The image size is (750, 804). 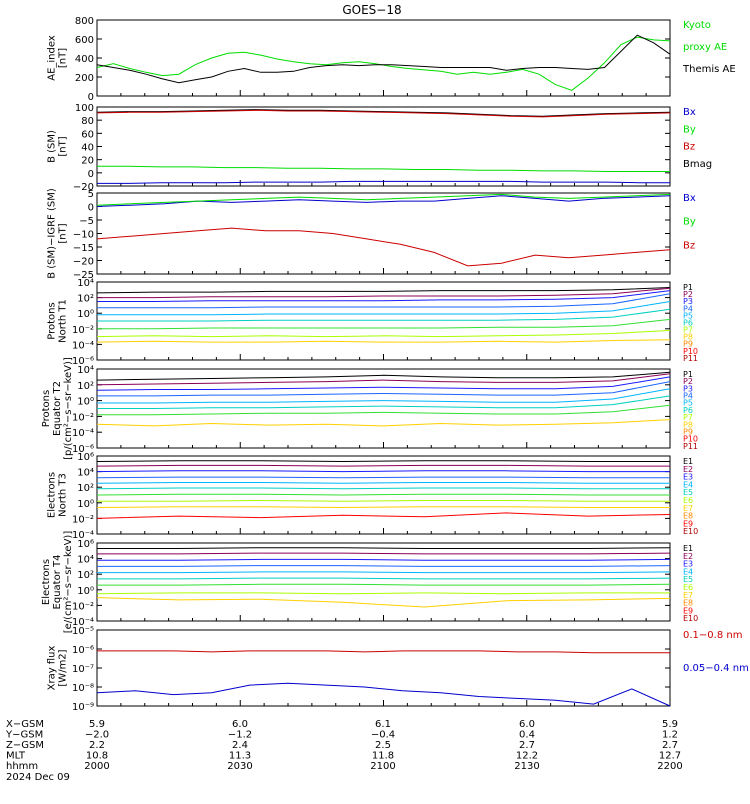 What do you see at coordinates (68, 582) in the screenshot?
I see `panel-7-ylabel: [e/(cm²−s−sr−keV)]` at bounding box center [68, 582].